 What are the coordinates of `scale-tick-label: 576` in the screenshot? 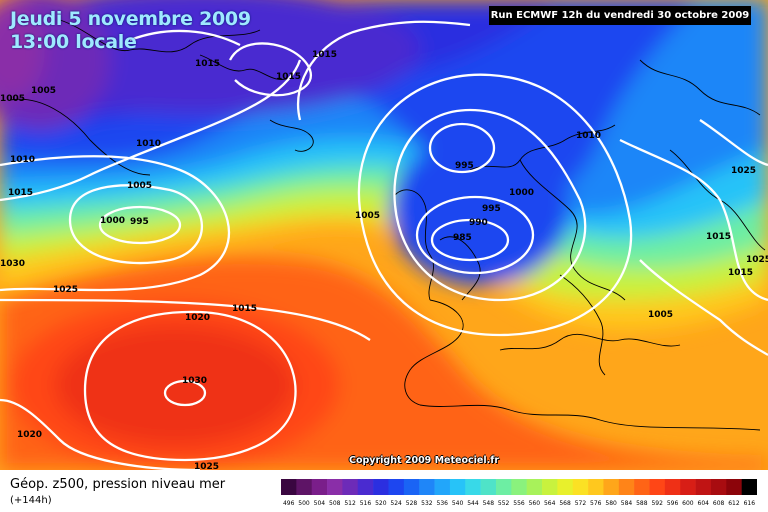 It's located at (596, 503).